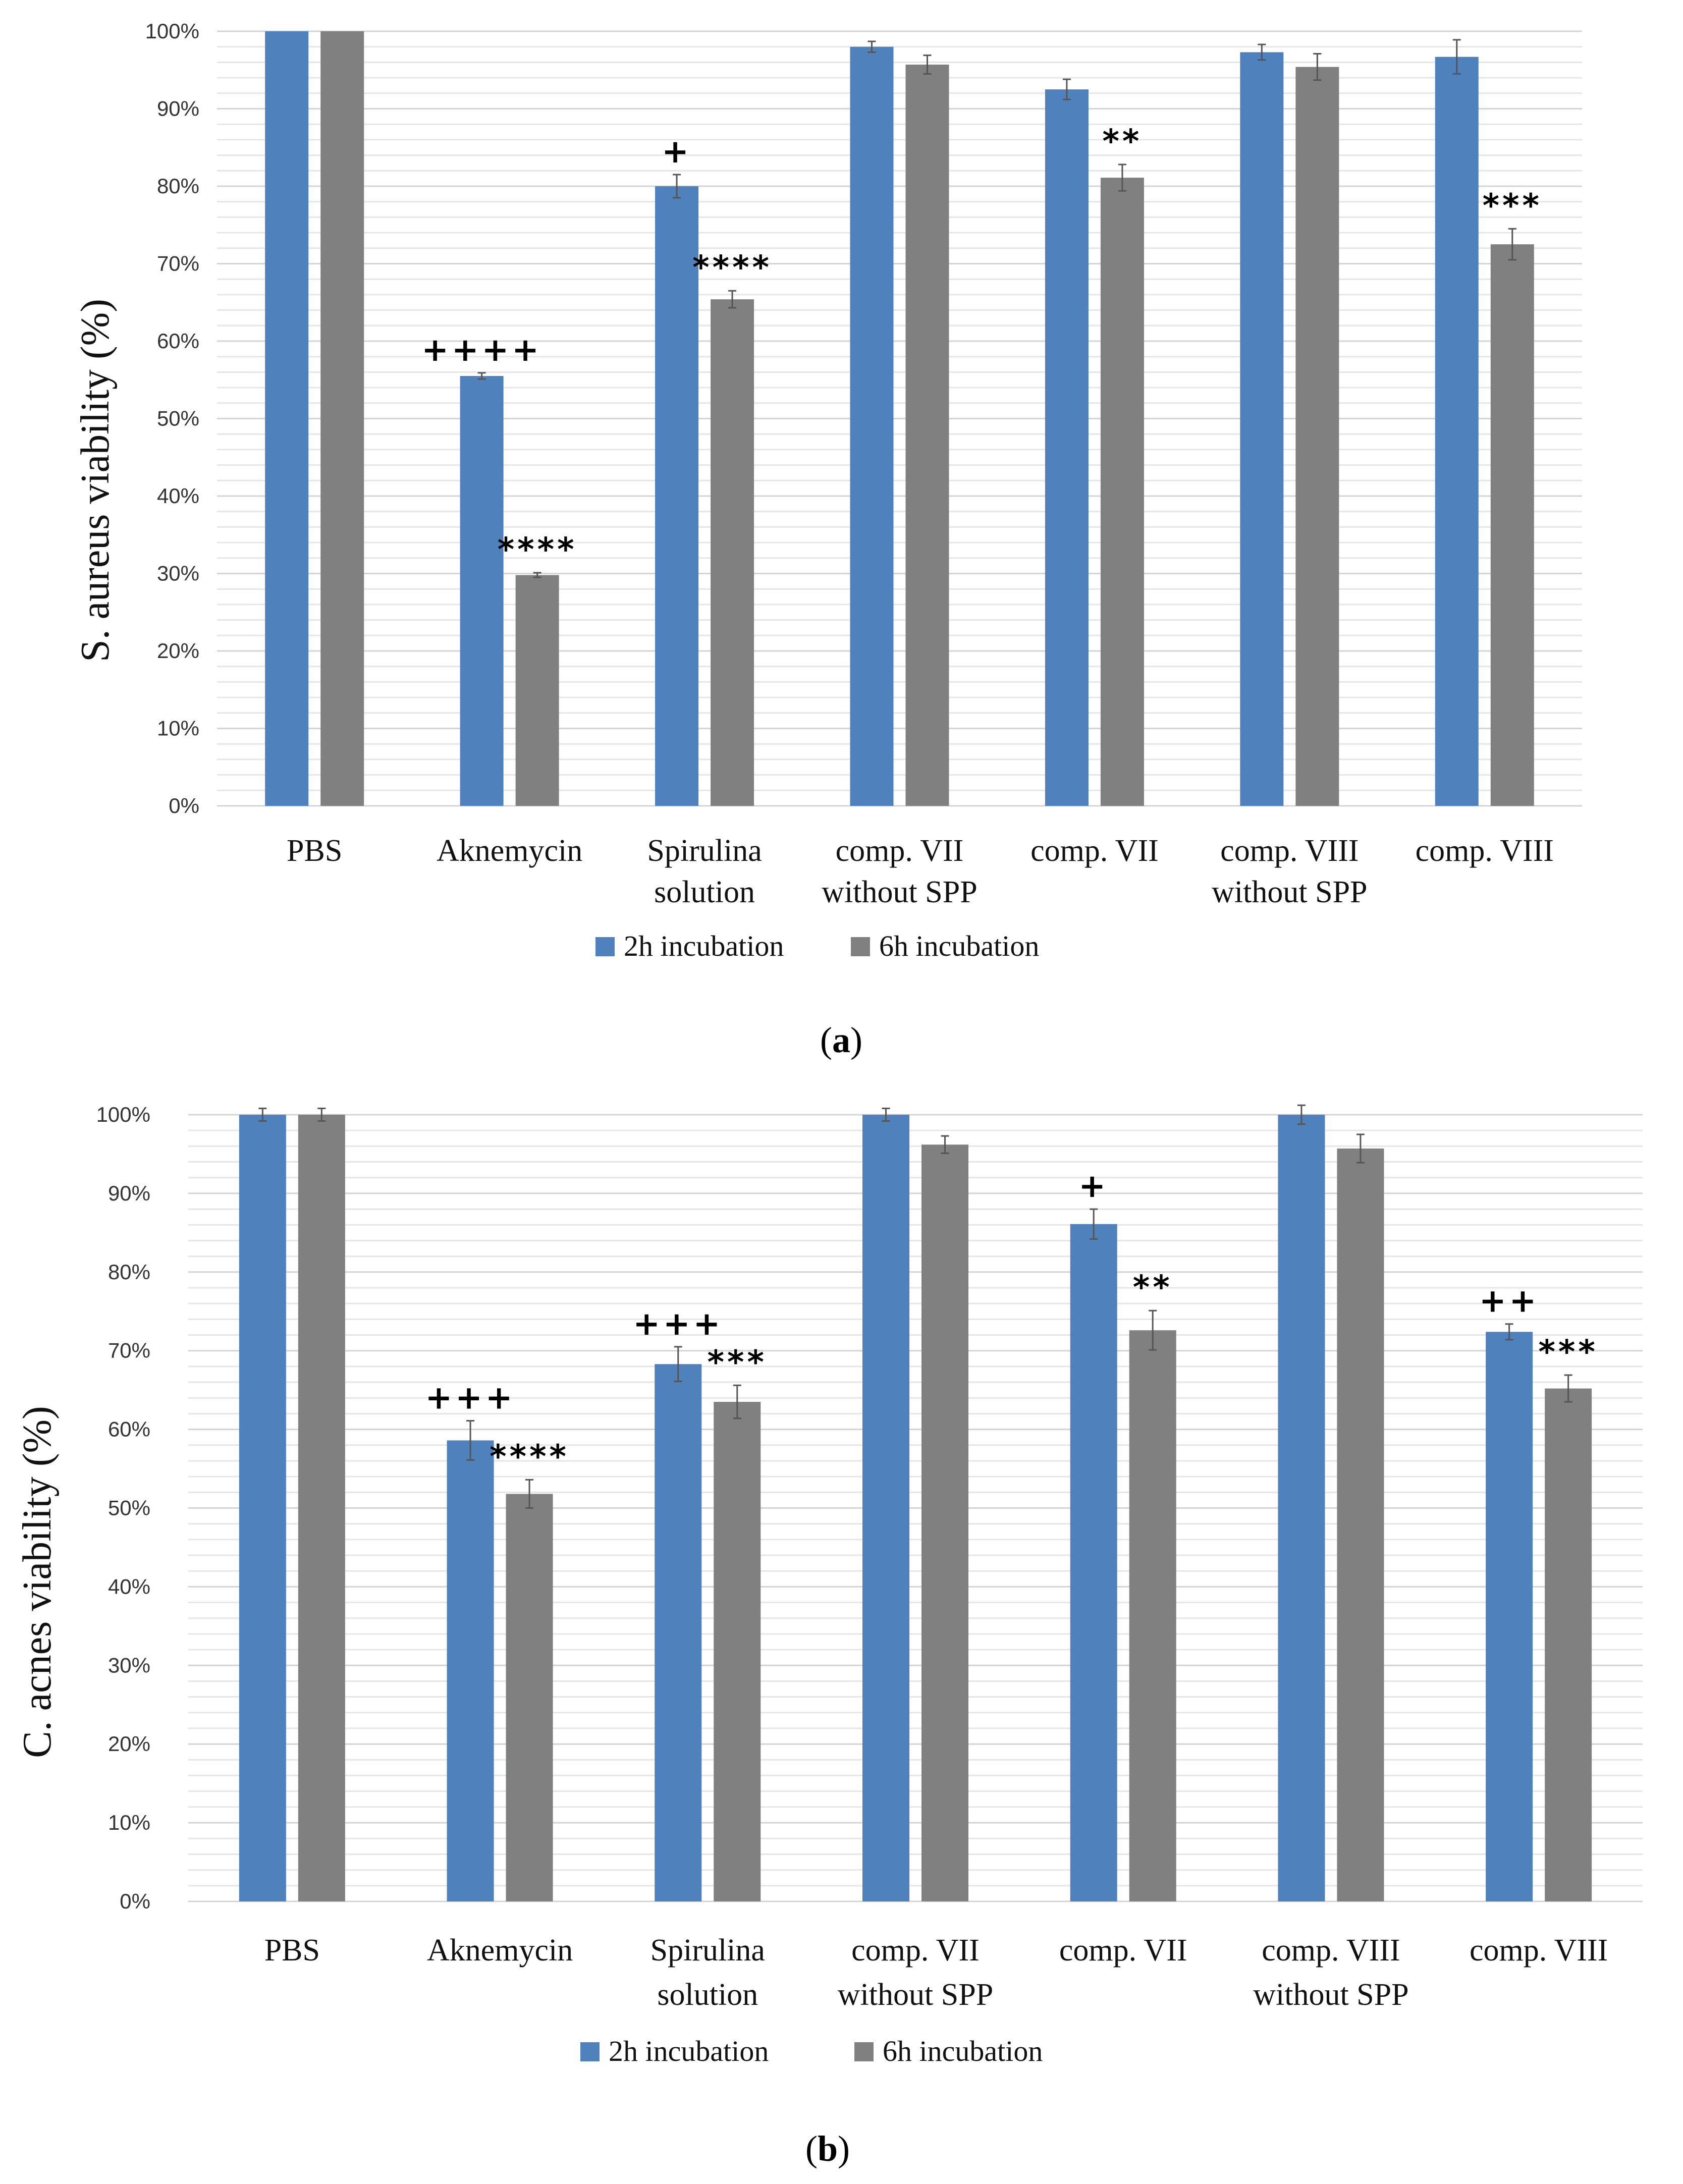  What do you see at coordinates (510, 851) in the screenshot?
I see `category-label-line: Aknemycin` at bounding box center [510, 851].